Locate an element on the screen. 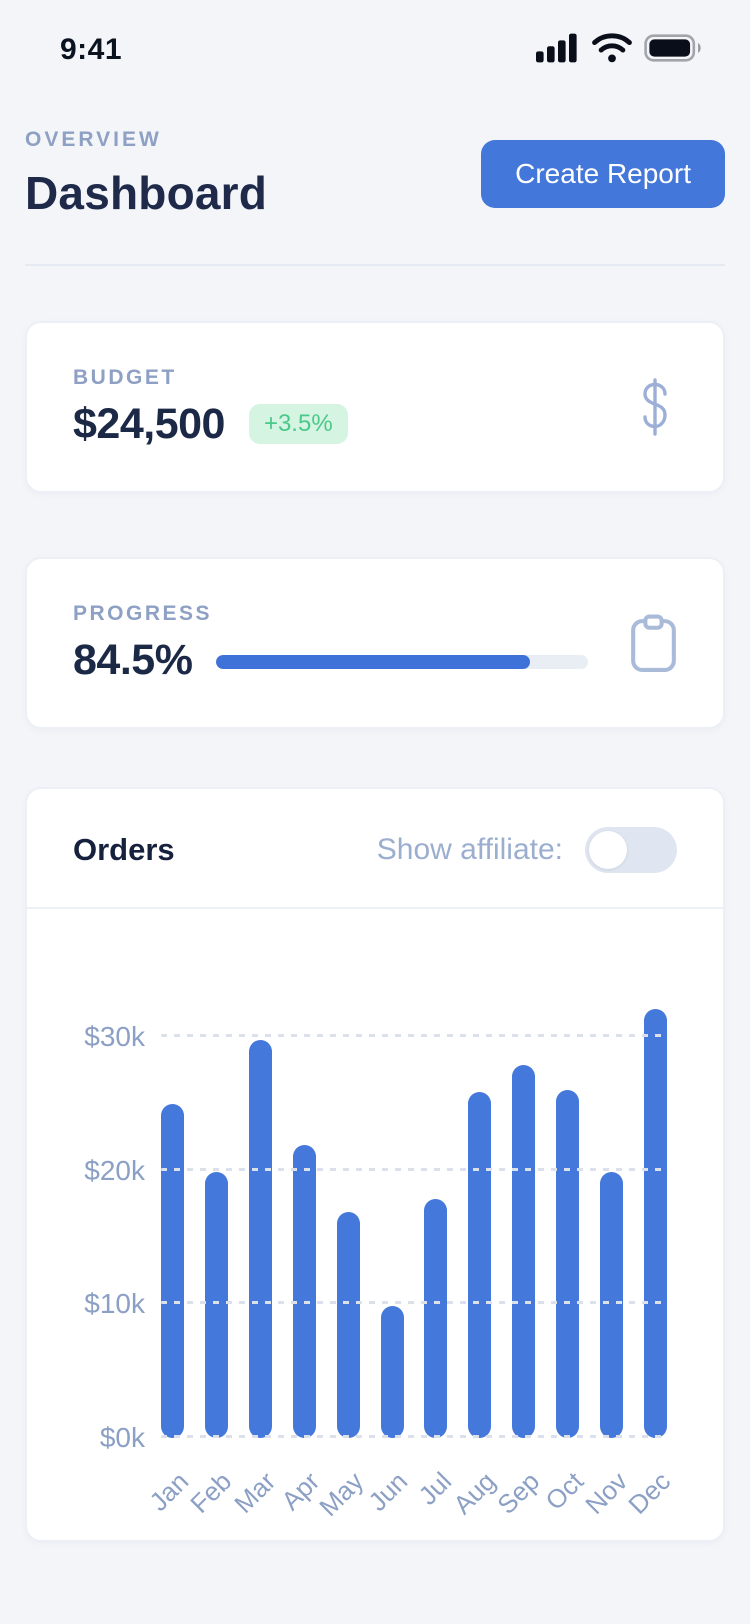  status-icons is located at coordinates (620, 50).